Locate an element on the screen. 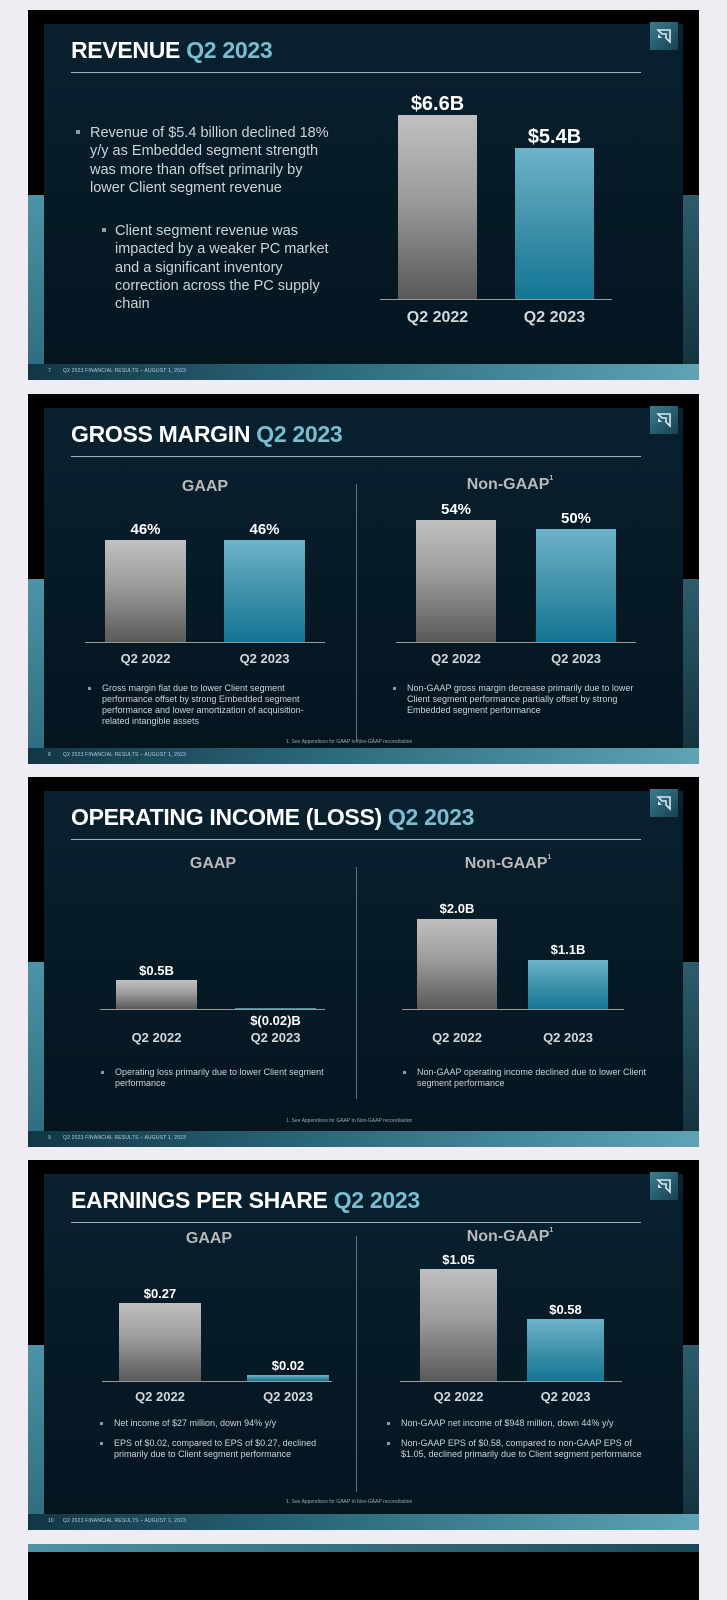 This screenshot has height=1600, width=727. page-number: 10 is located at coordinates (51, 1521).